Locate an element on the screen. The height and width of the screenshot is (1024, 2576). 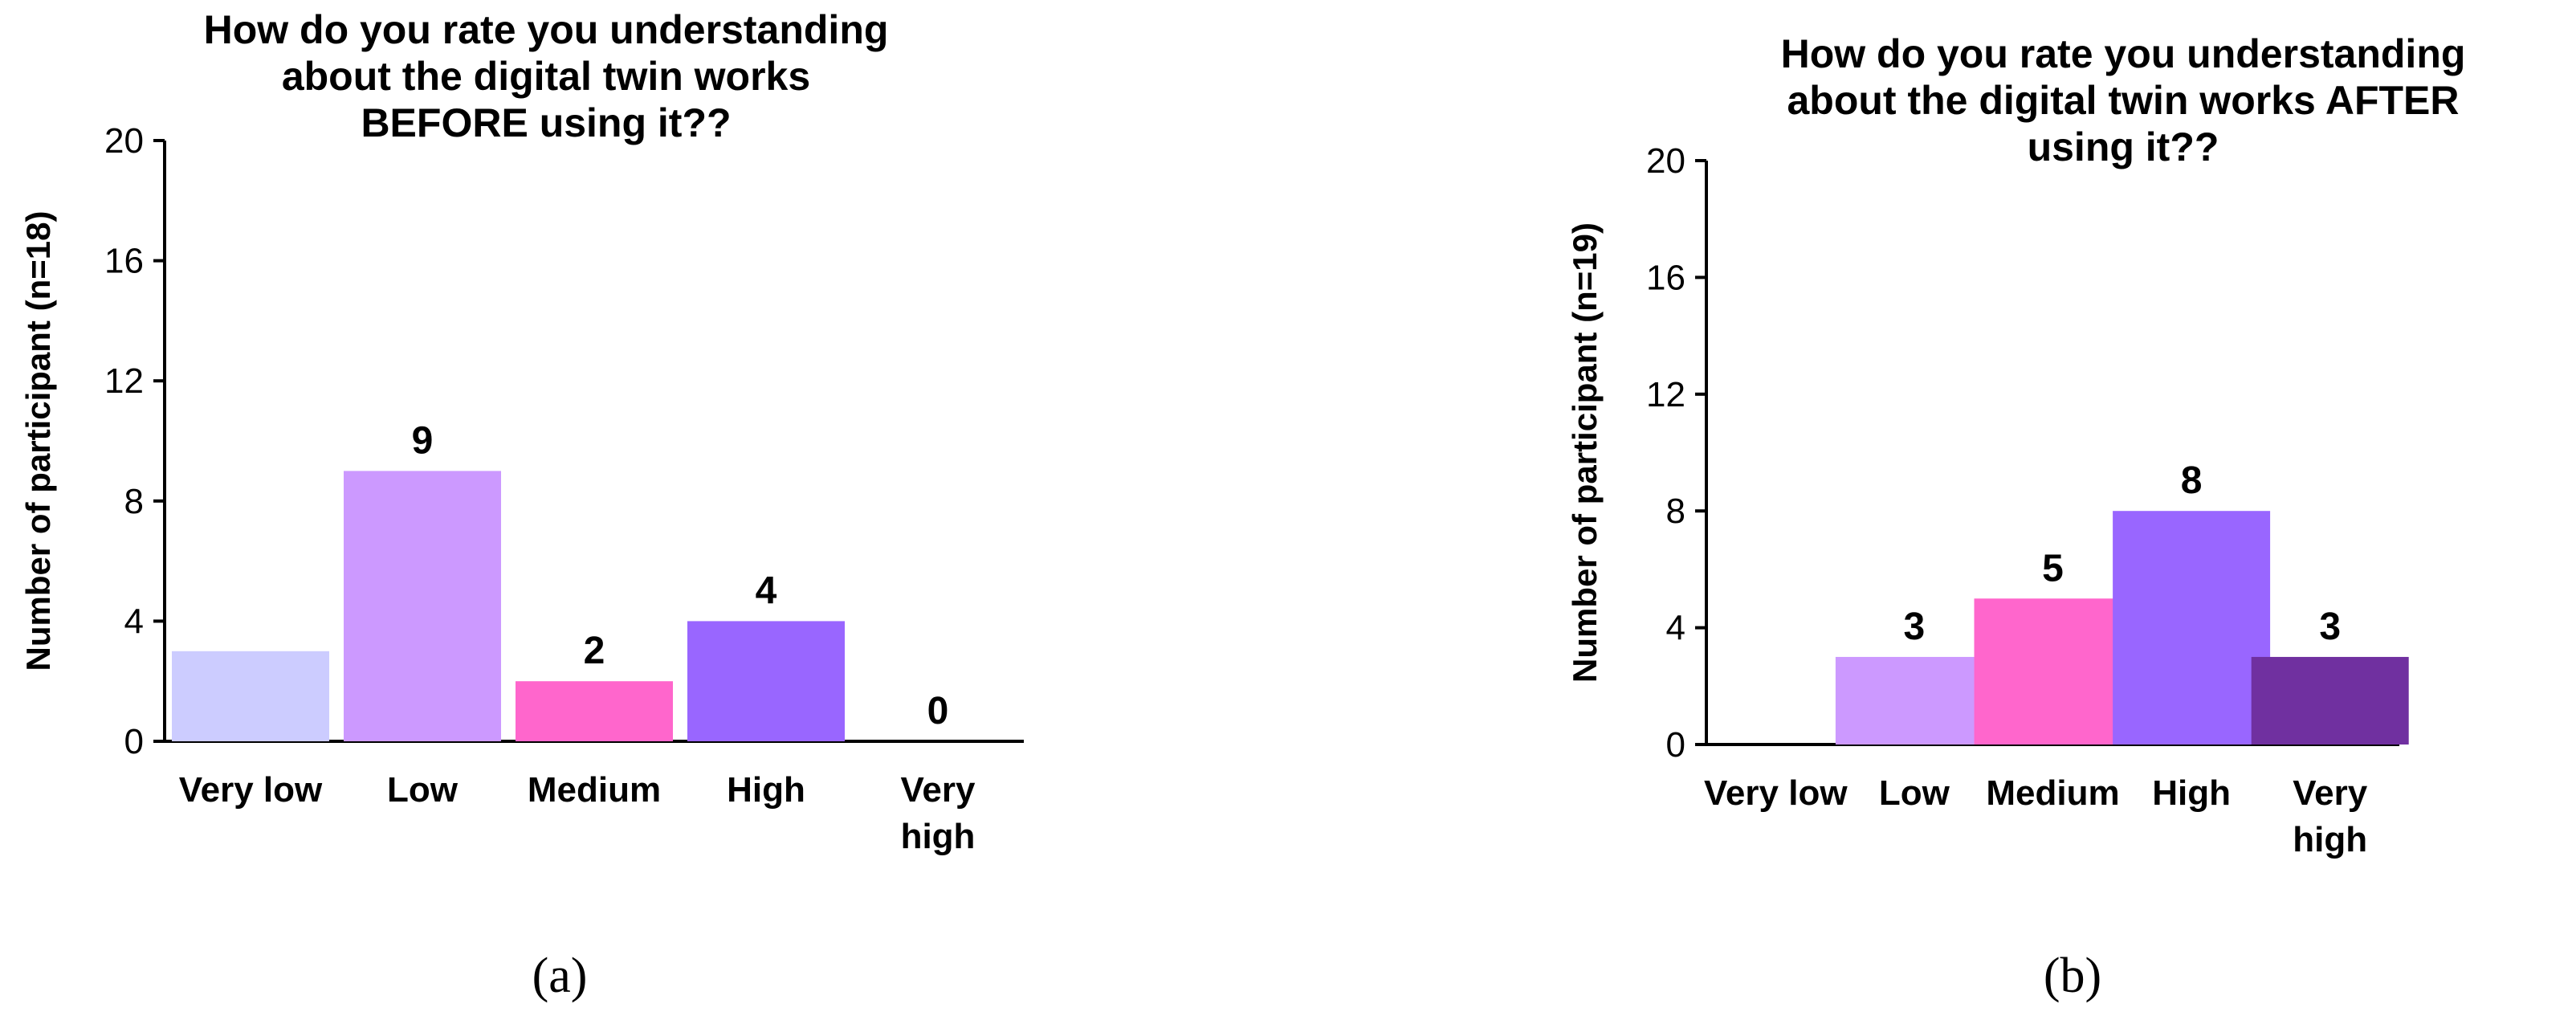
data-label: 8 is located at coordinates (2192, 480).